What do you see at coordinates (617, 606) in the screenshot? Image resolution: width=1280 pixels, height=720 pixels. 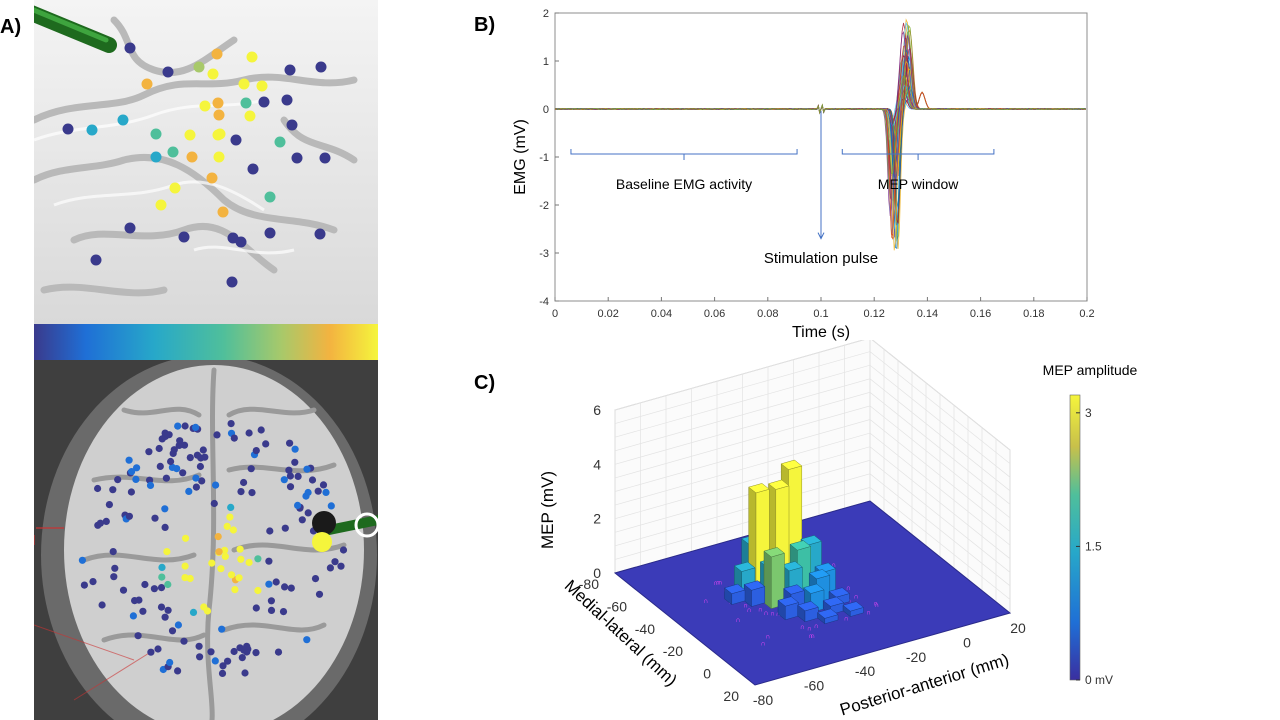 I see `x-tick-label: -60` at bounding box center [617, 606].